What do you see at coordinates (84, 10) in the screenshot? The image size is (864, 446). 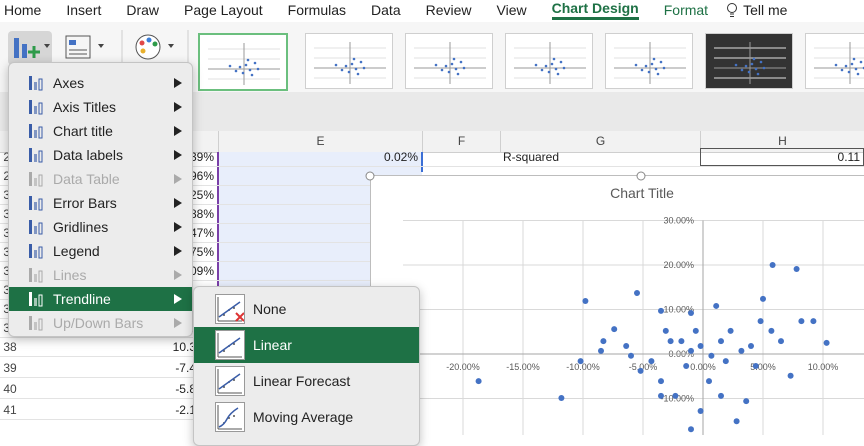 I see `ribbon-tab: Insert` at bounding box center [84, 10].